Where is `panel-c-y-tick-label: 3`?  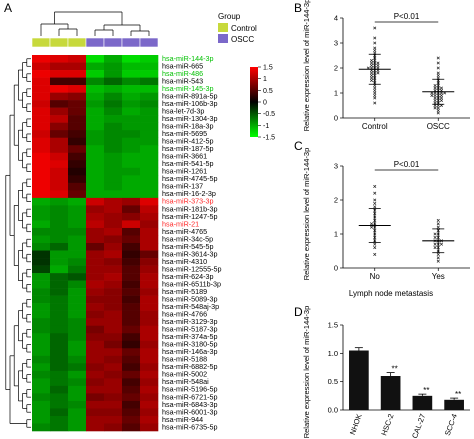
panel-c-y-tick-label: 3 is located at coordinates (336, 166).